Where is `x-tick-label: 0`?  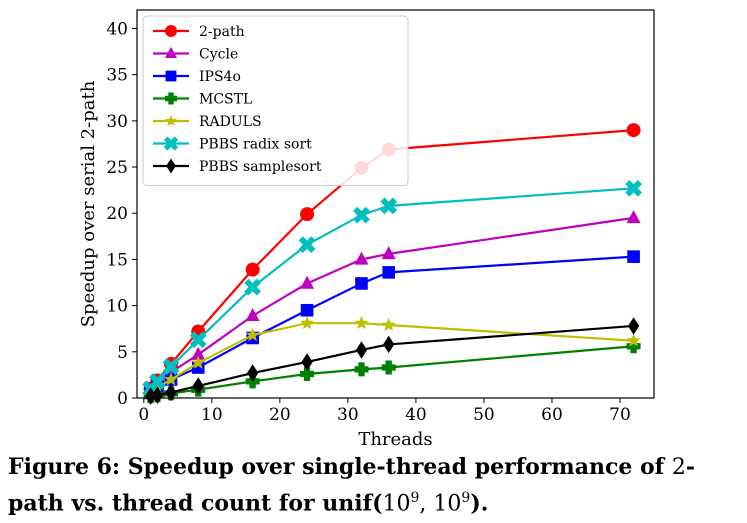
x-tick-label: 0 is located at coordinates (143, 415).